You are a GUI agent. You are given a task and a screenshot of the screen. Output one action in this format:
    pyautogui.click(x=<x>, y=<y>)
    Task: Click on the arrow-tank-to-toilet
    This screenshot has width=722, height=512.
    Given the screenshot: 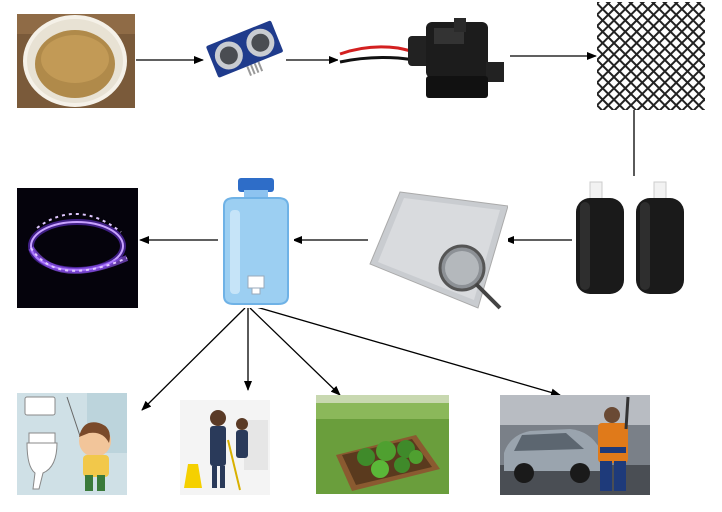 What is the action you would take?
    pyautogui.click(x=193, y=359)
    